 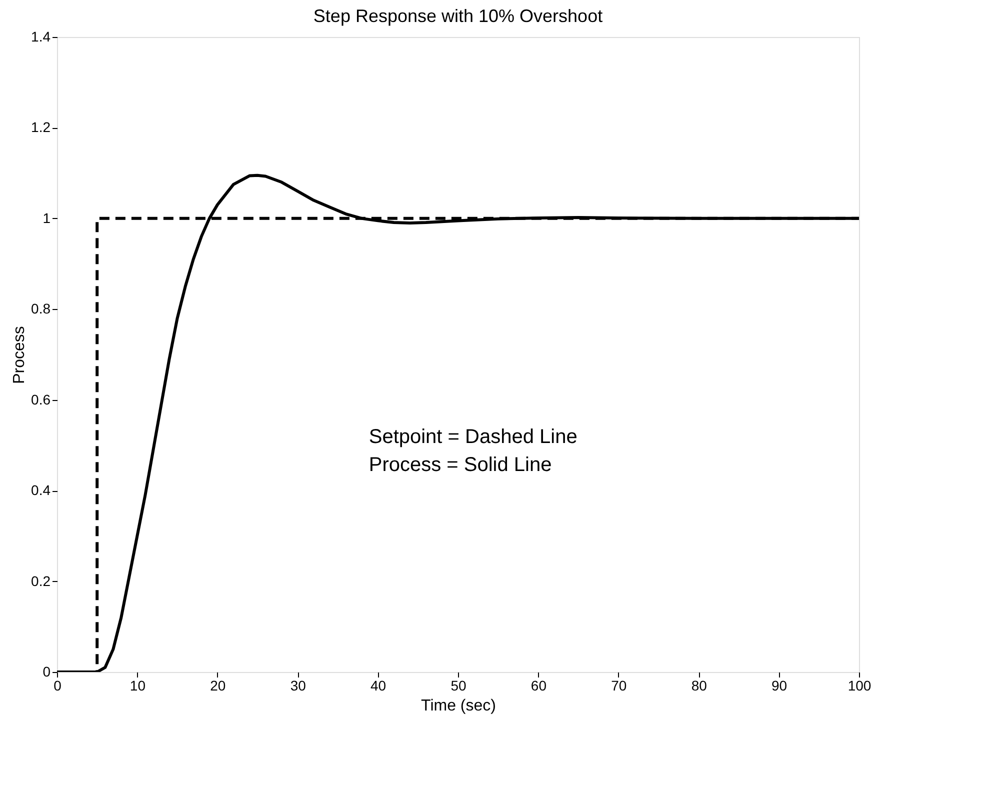 I want to click on x-tick-label: 60, so click(x=538, y=686).